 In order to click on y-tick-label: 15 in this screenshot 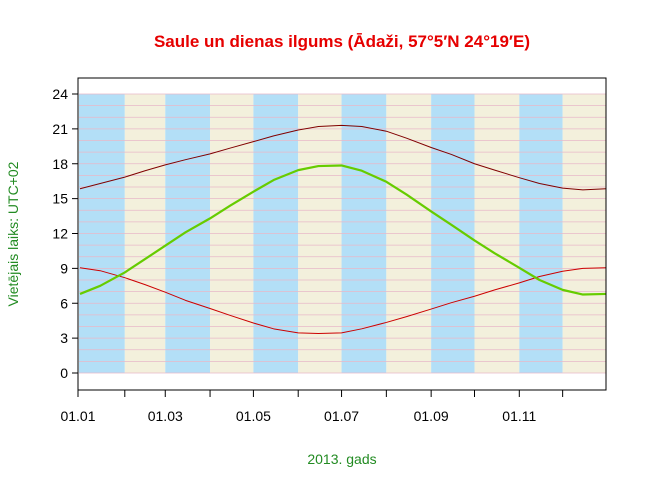, I will do `click(60, 199)`.